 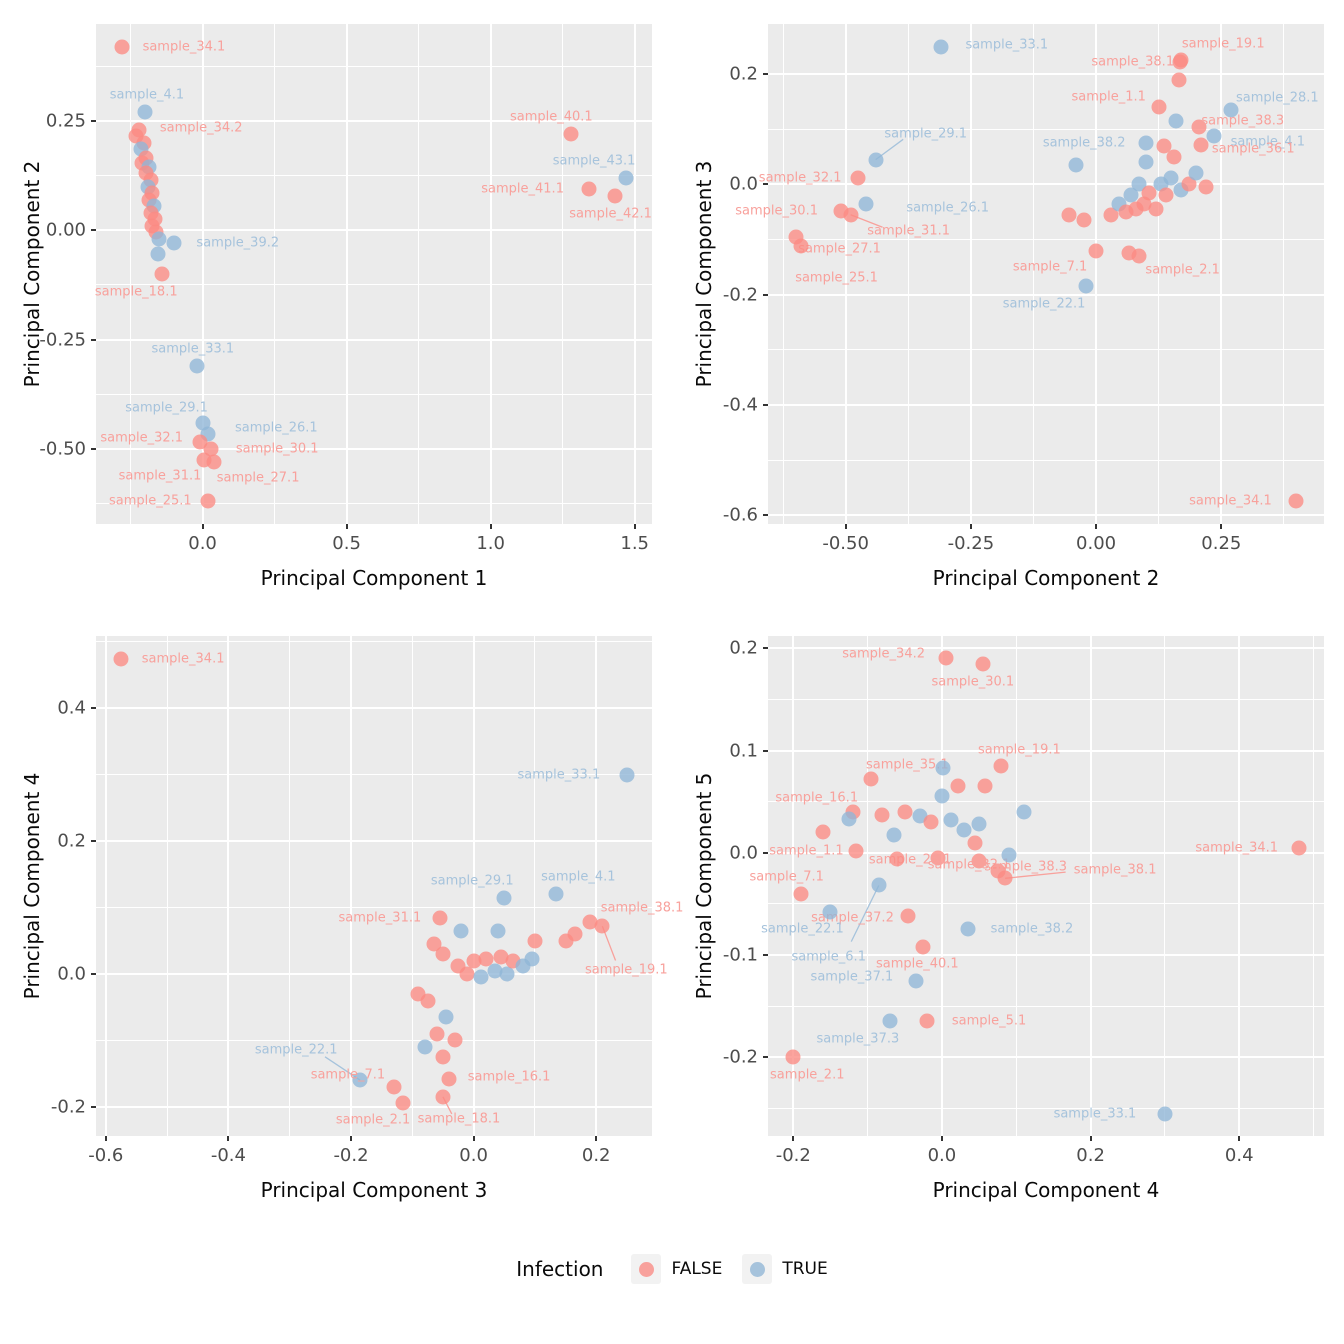 What do you see at coordinates (136, 292) in the screenshot?
I see `sample-label: sample_18.1` at bounding box center [136, 292].